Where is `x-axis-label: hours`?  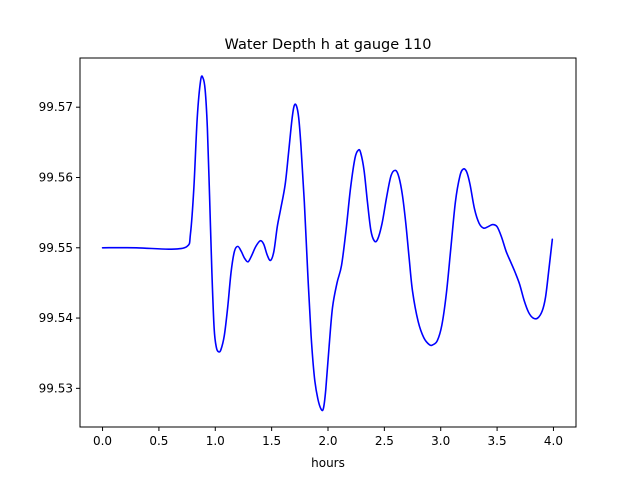
x-axis-label: hours is located at coordinates (328, 463).